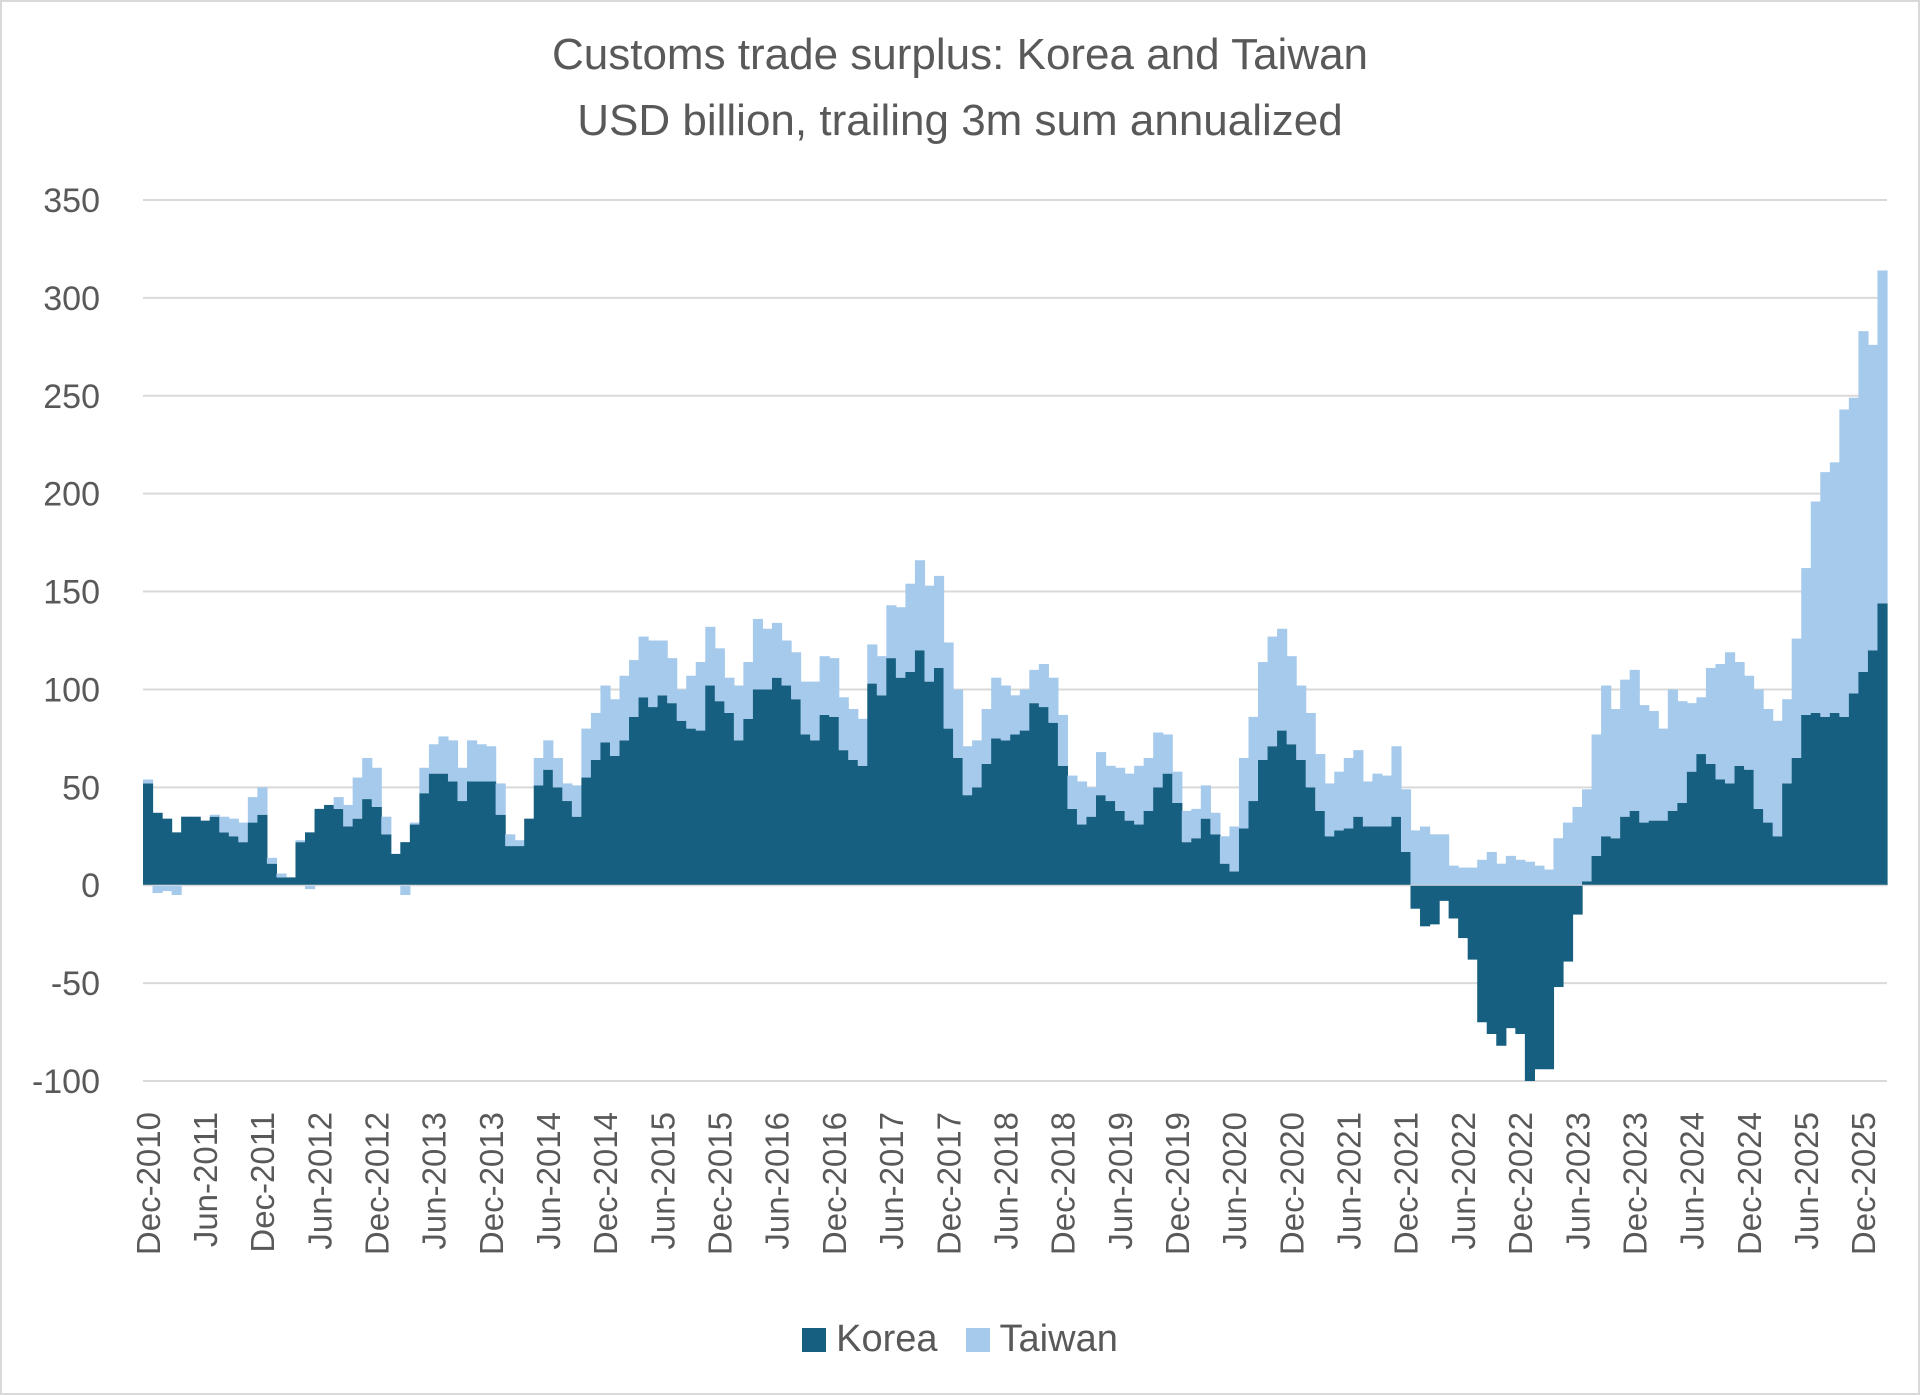  What do you see at coordinates (1634, 1183) in the screenshot?
I see `x-tick-label: Dec-2023` at bounding box center [1634, 1183].